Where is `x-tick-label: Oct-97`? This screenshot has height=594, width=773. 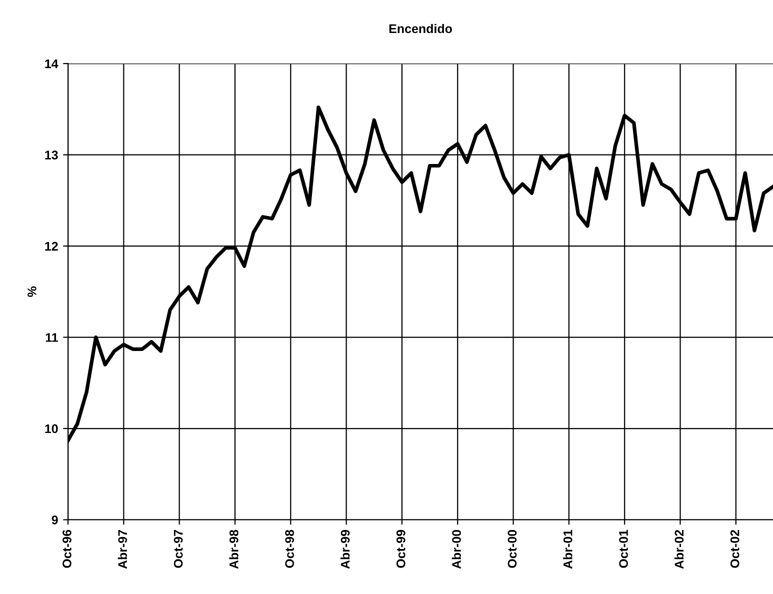
x-tick-label: Oct-97 is located at coordinates (178, 549).